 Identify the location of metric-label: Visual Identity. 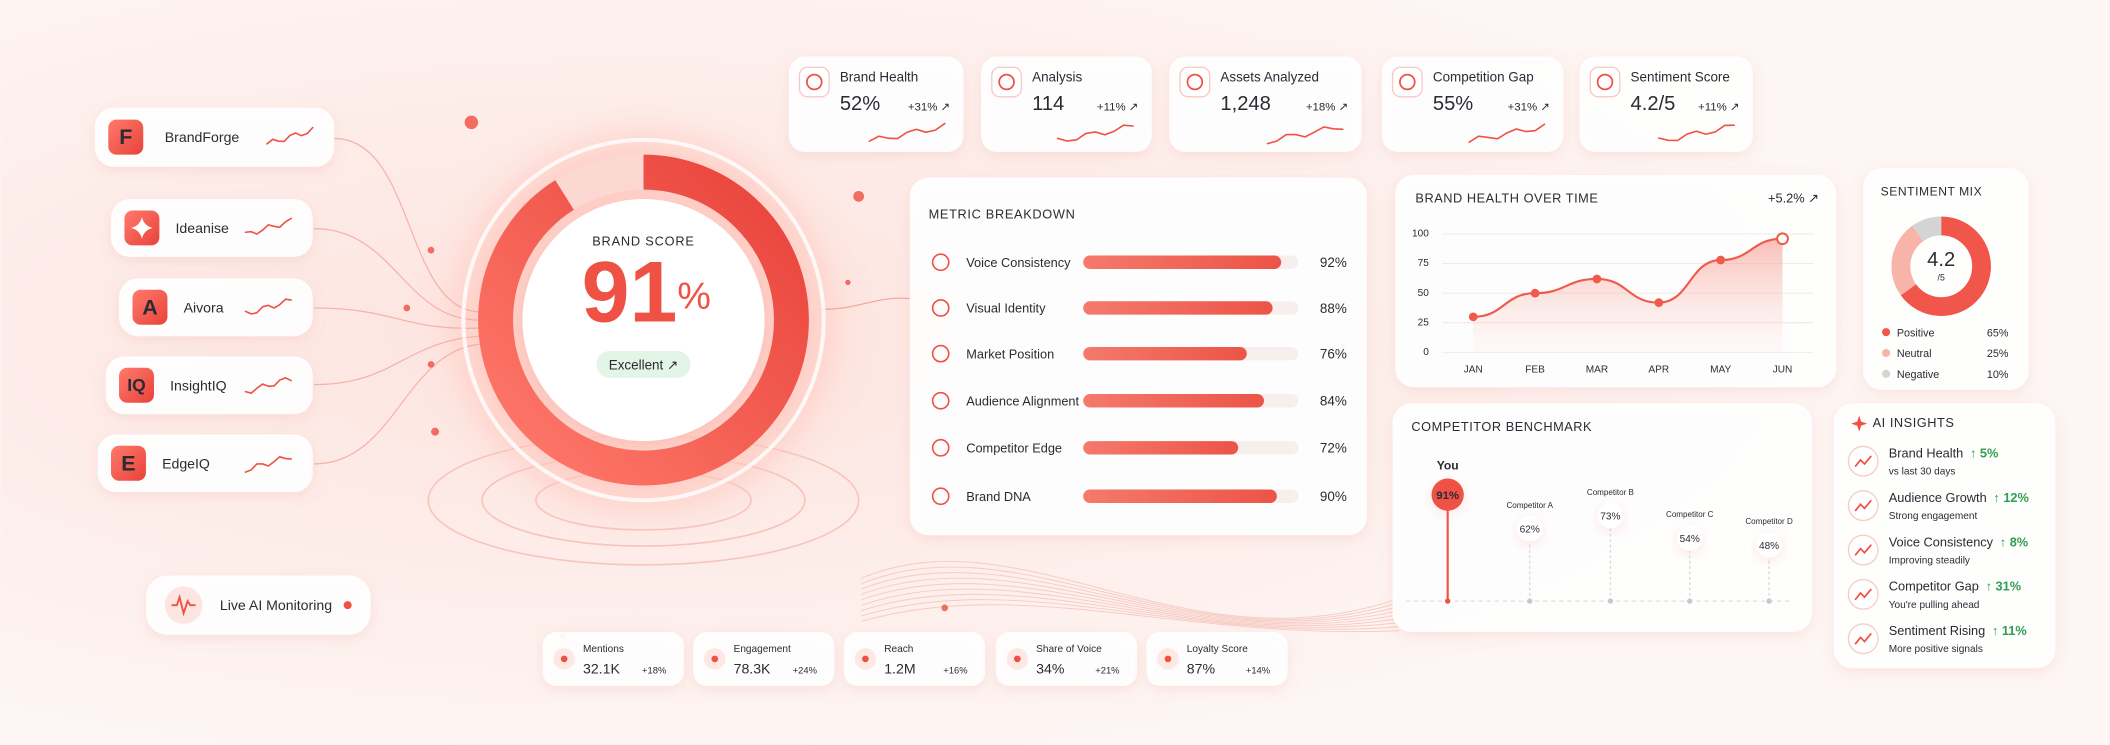
(1006, 308).